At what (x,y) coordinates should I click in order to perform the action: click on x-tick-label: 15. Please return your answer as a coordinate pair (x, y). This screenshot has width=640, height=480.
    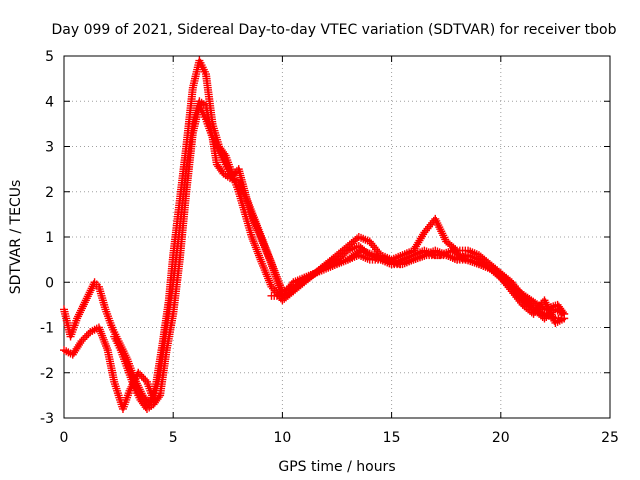
    Looking at the image, I should click on (392, 438).